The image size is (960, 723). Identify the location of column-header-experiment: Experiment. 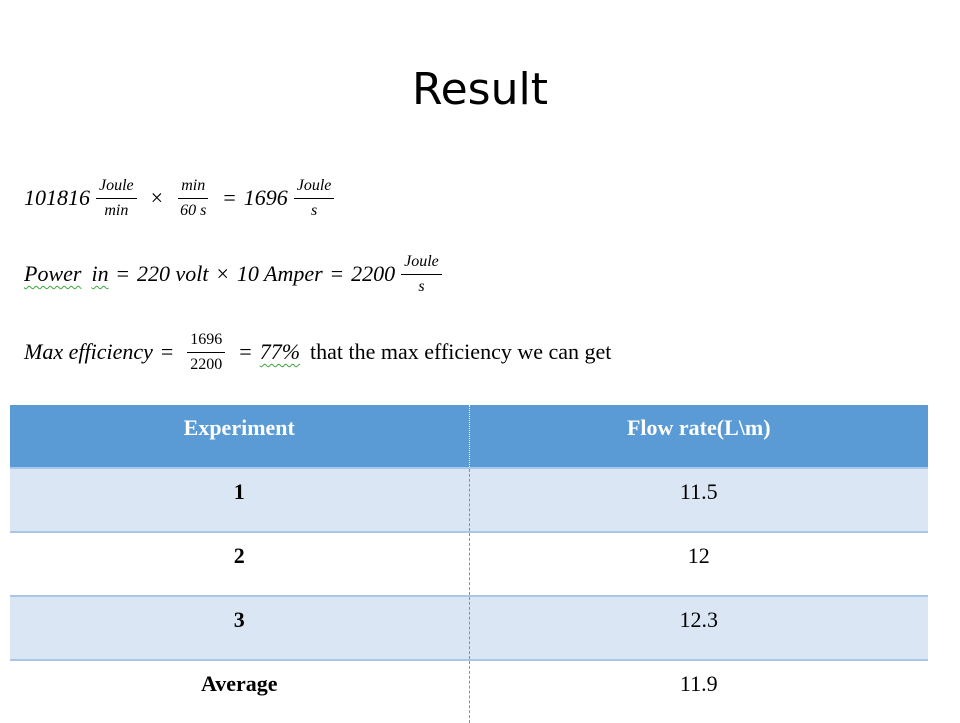
(239, 436).